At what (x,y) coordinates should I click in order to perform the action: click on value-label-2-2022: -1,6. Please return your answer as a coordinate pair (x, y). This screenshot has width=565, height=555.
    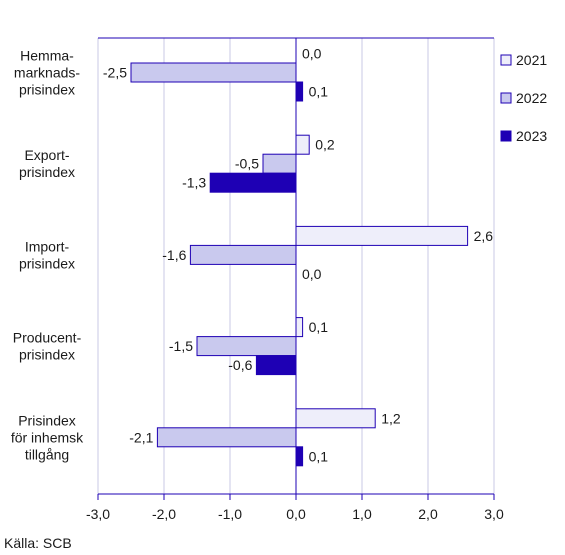
    Looking at the image, I should click on (174, 255).